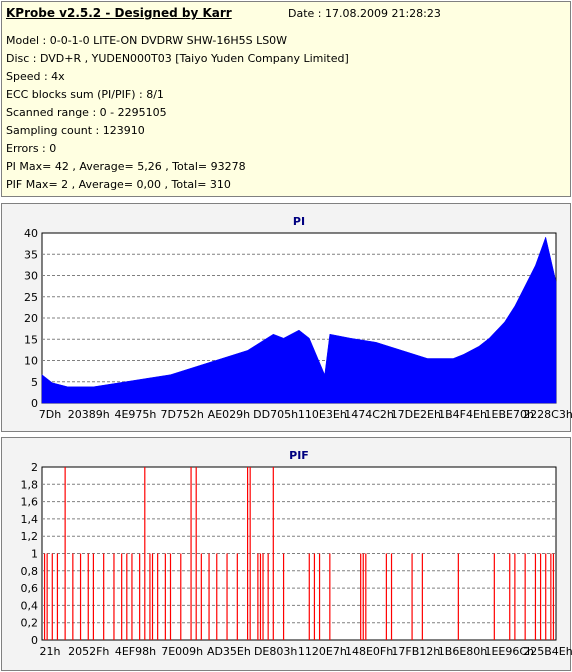 This screenshot has height=672, width=572. What do you see at coordinates (30, 502) in the screenshot?
I see `y-tick-label: 1,6` at bounding box center [30, 502].